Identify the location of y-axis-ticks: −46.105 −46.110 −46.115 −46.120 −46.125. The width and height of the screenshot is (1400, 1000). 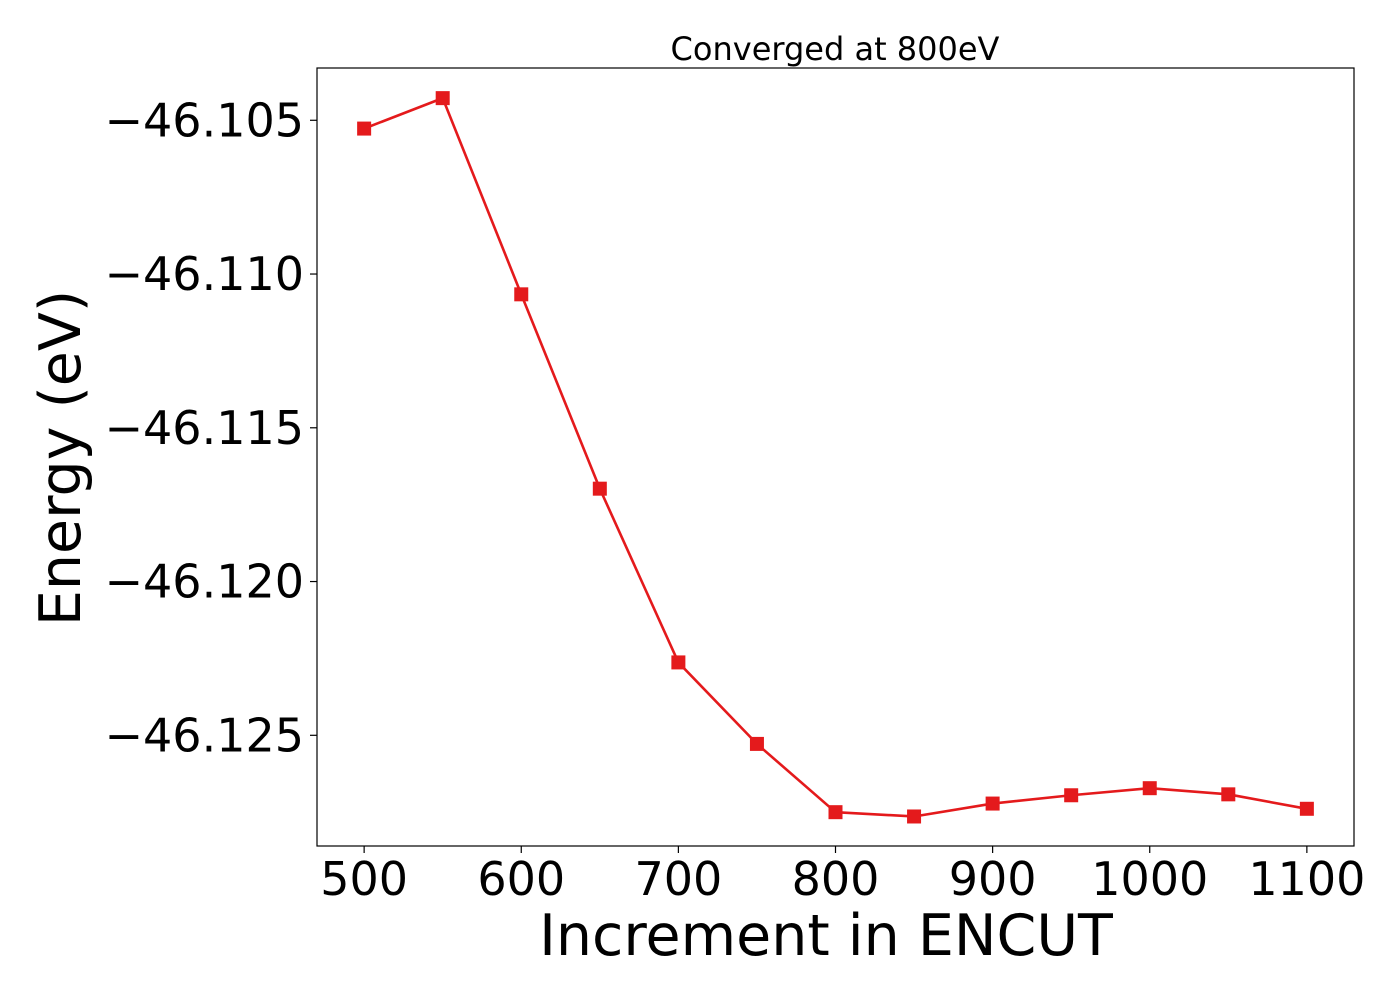
(211, 427).